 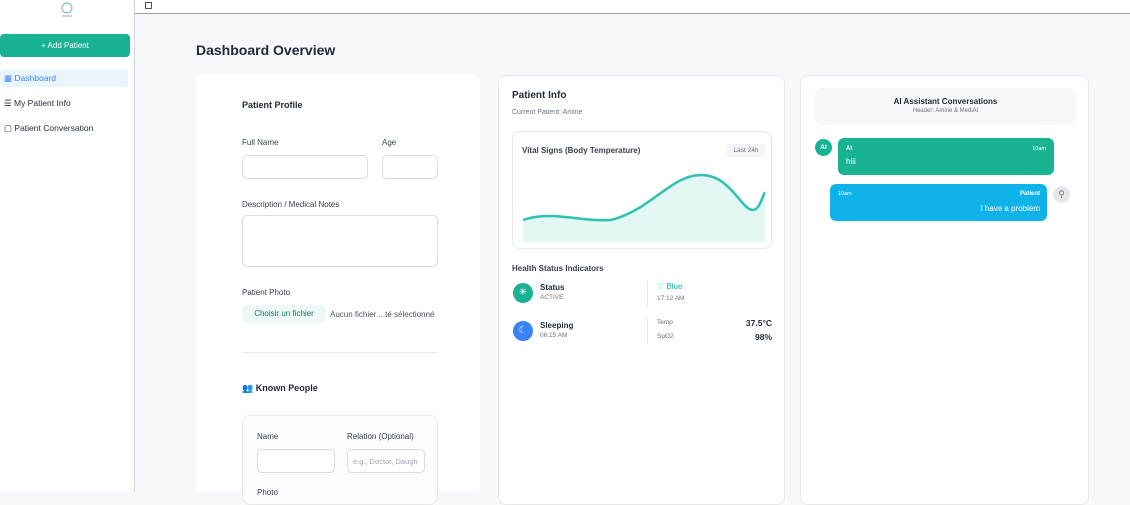 What do you see at coordinates (557, 325) in the screenshot?
I see `activity-label: Sleeping` at bounding box center [557, 325].